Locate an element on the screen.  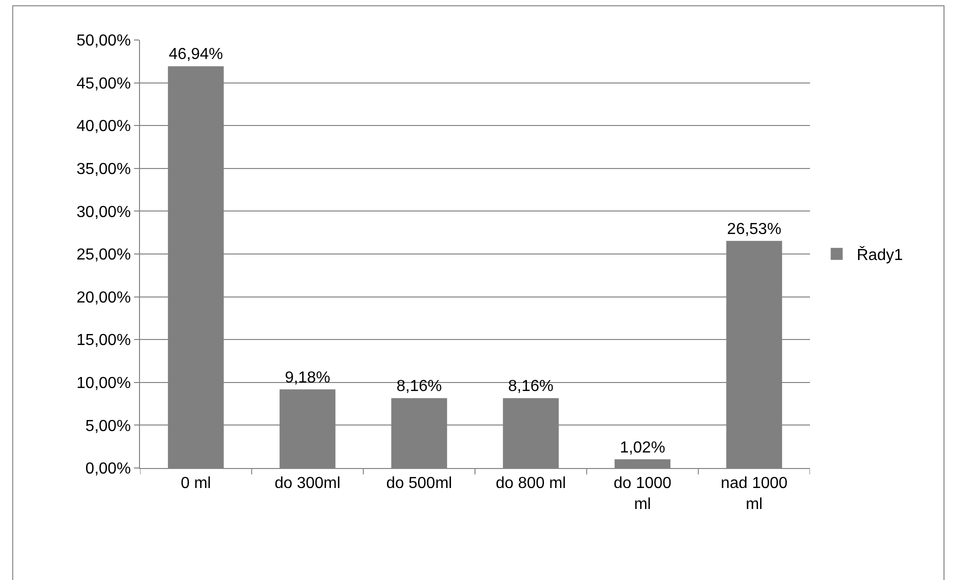
y-tick-label: 50,00% is located at coordinates (103, 41).